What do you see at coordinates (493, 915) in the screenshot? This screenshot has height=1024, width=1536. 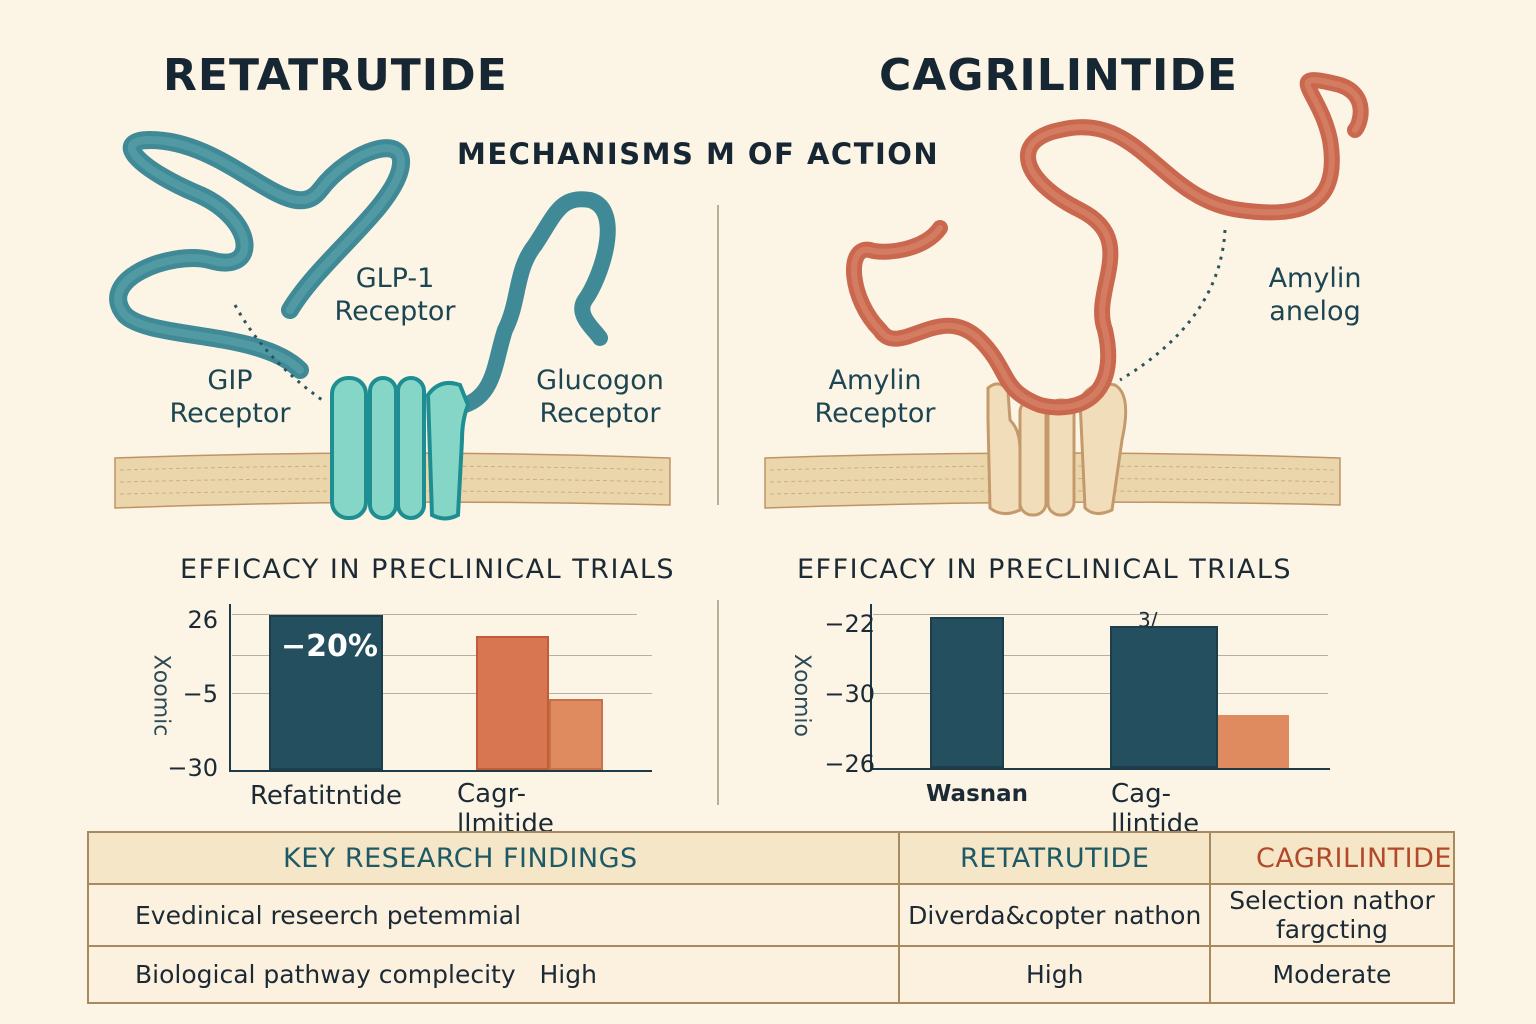 I see `row1-finding: Evedinical reseerch petemmial` at bounding box center [493, 915].